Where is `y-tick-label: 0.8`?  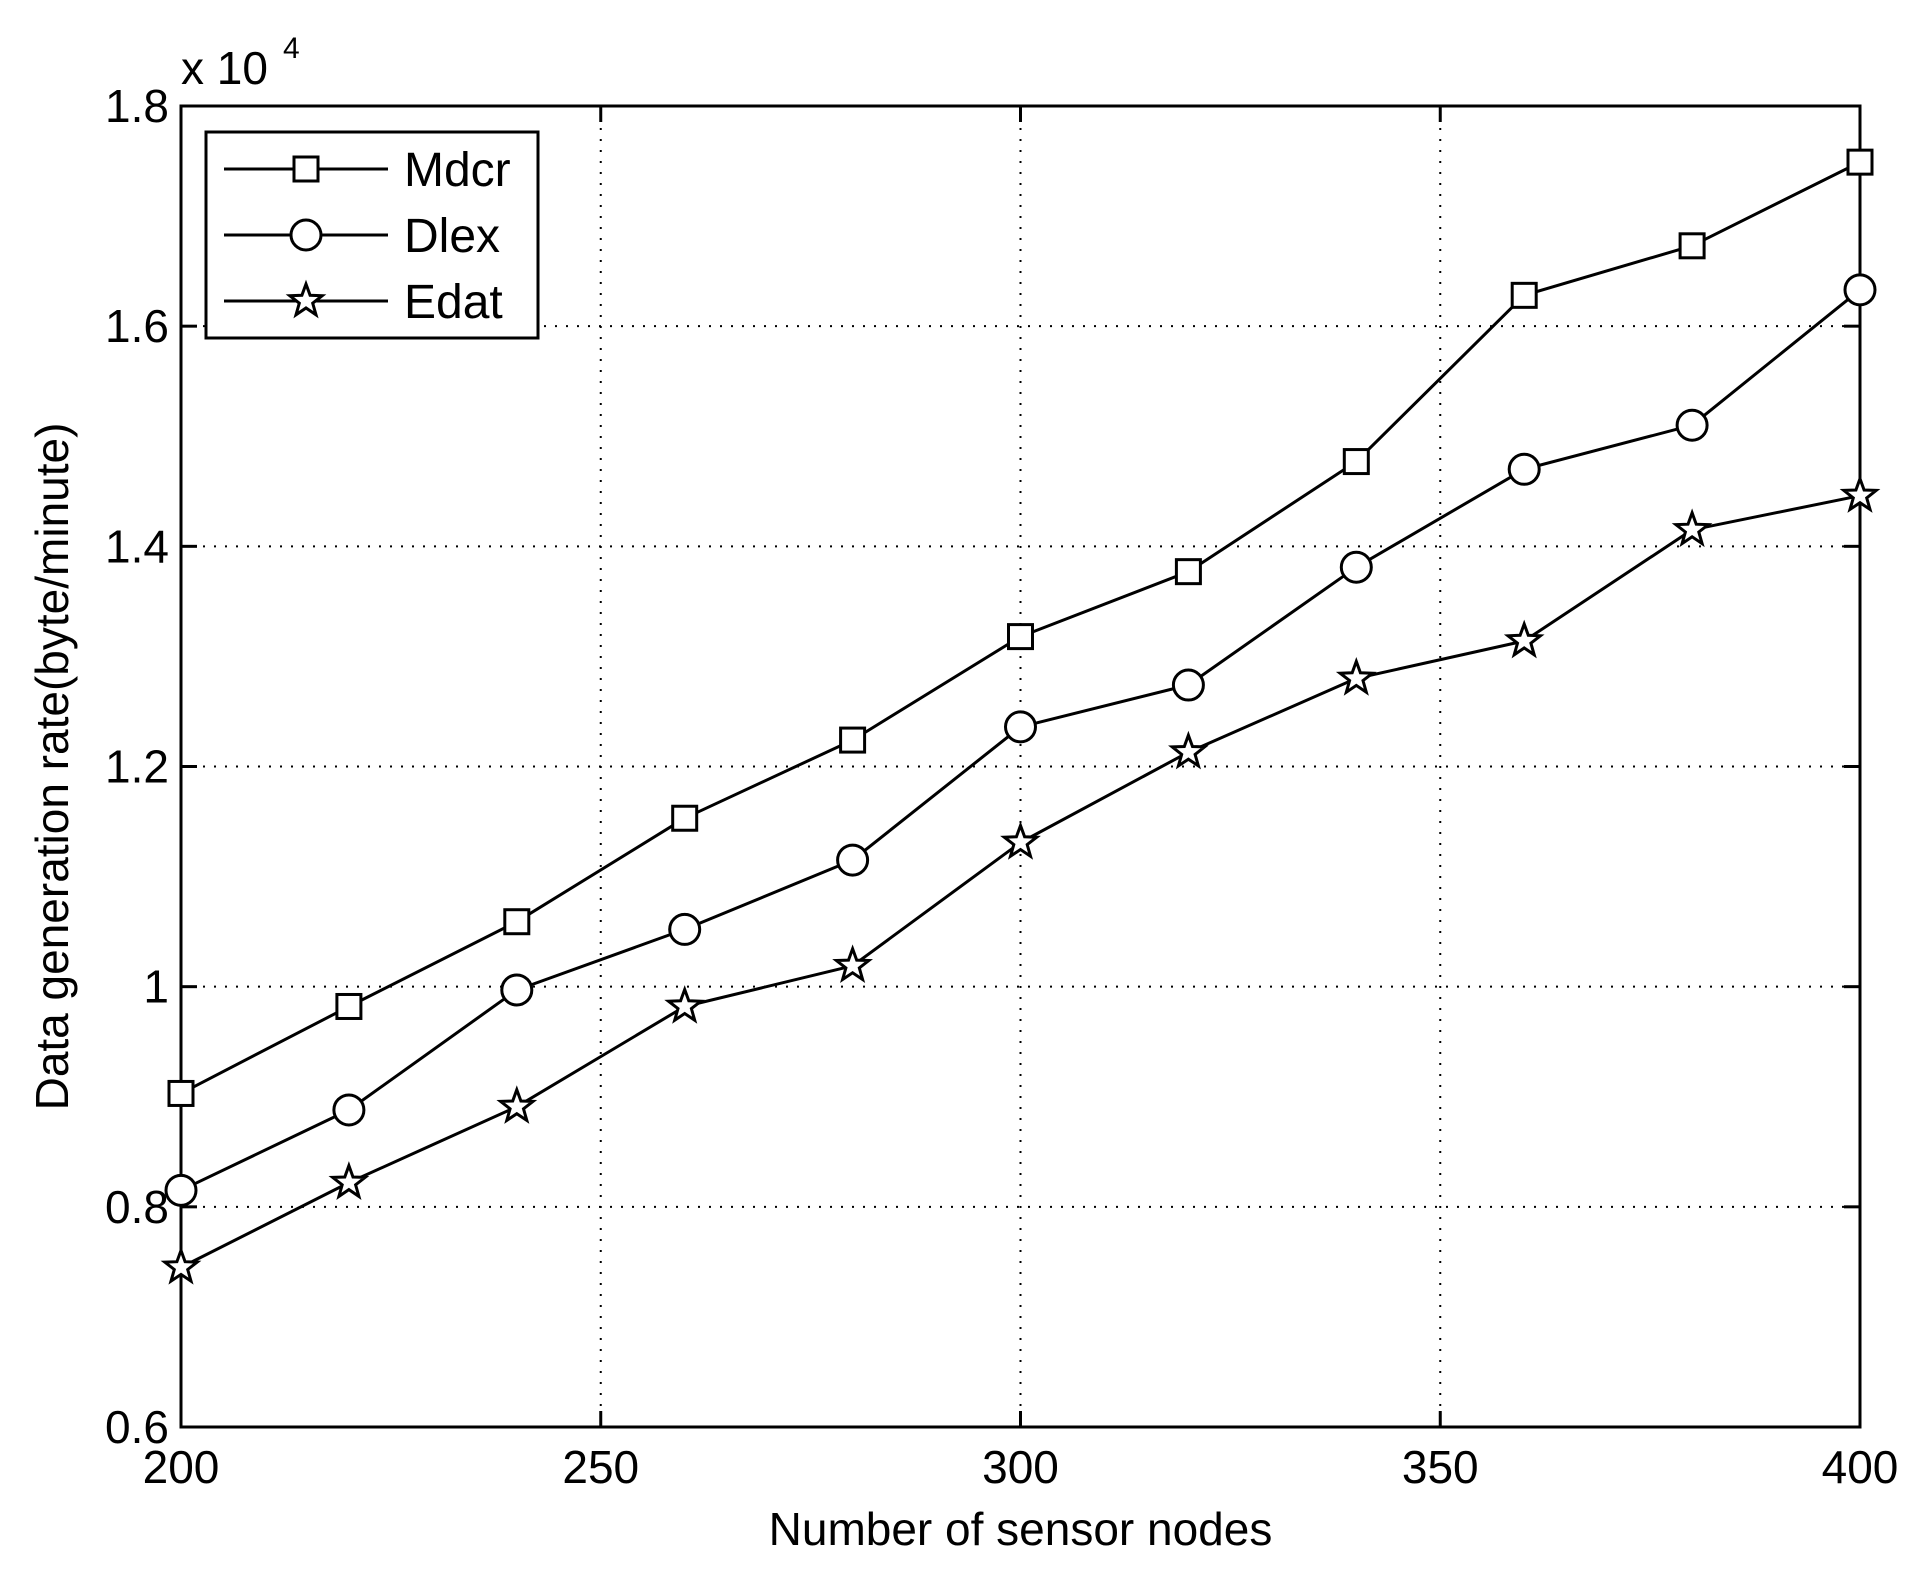
y-tick-label: 0.8 is located at coordinates (137, 1207).